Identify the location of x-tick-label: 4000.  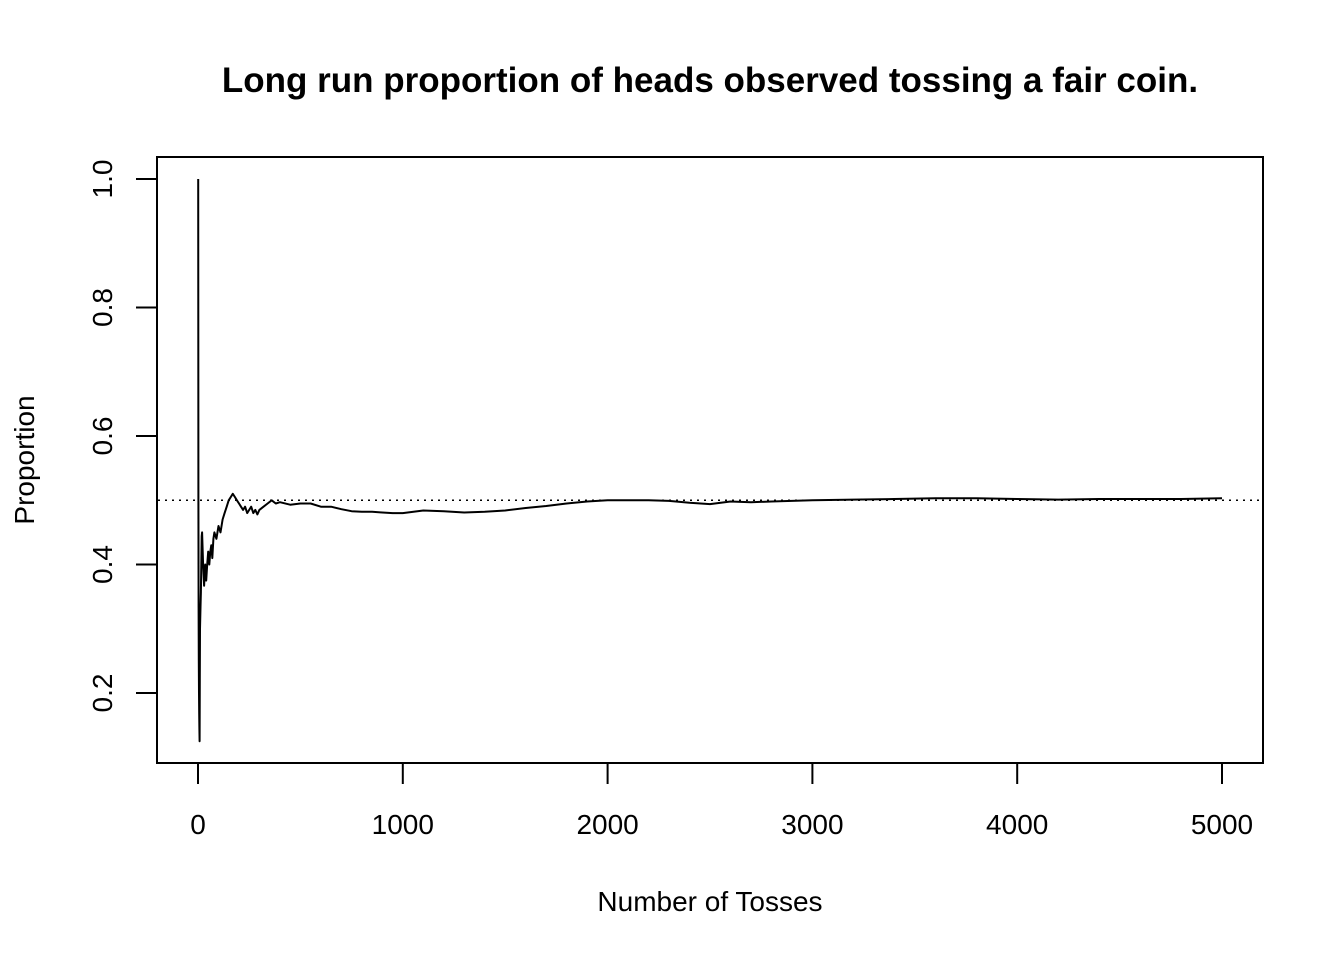
(1017, 824).